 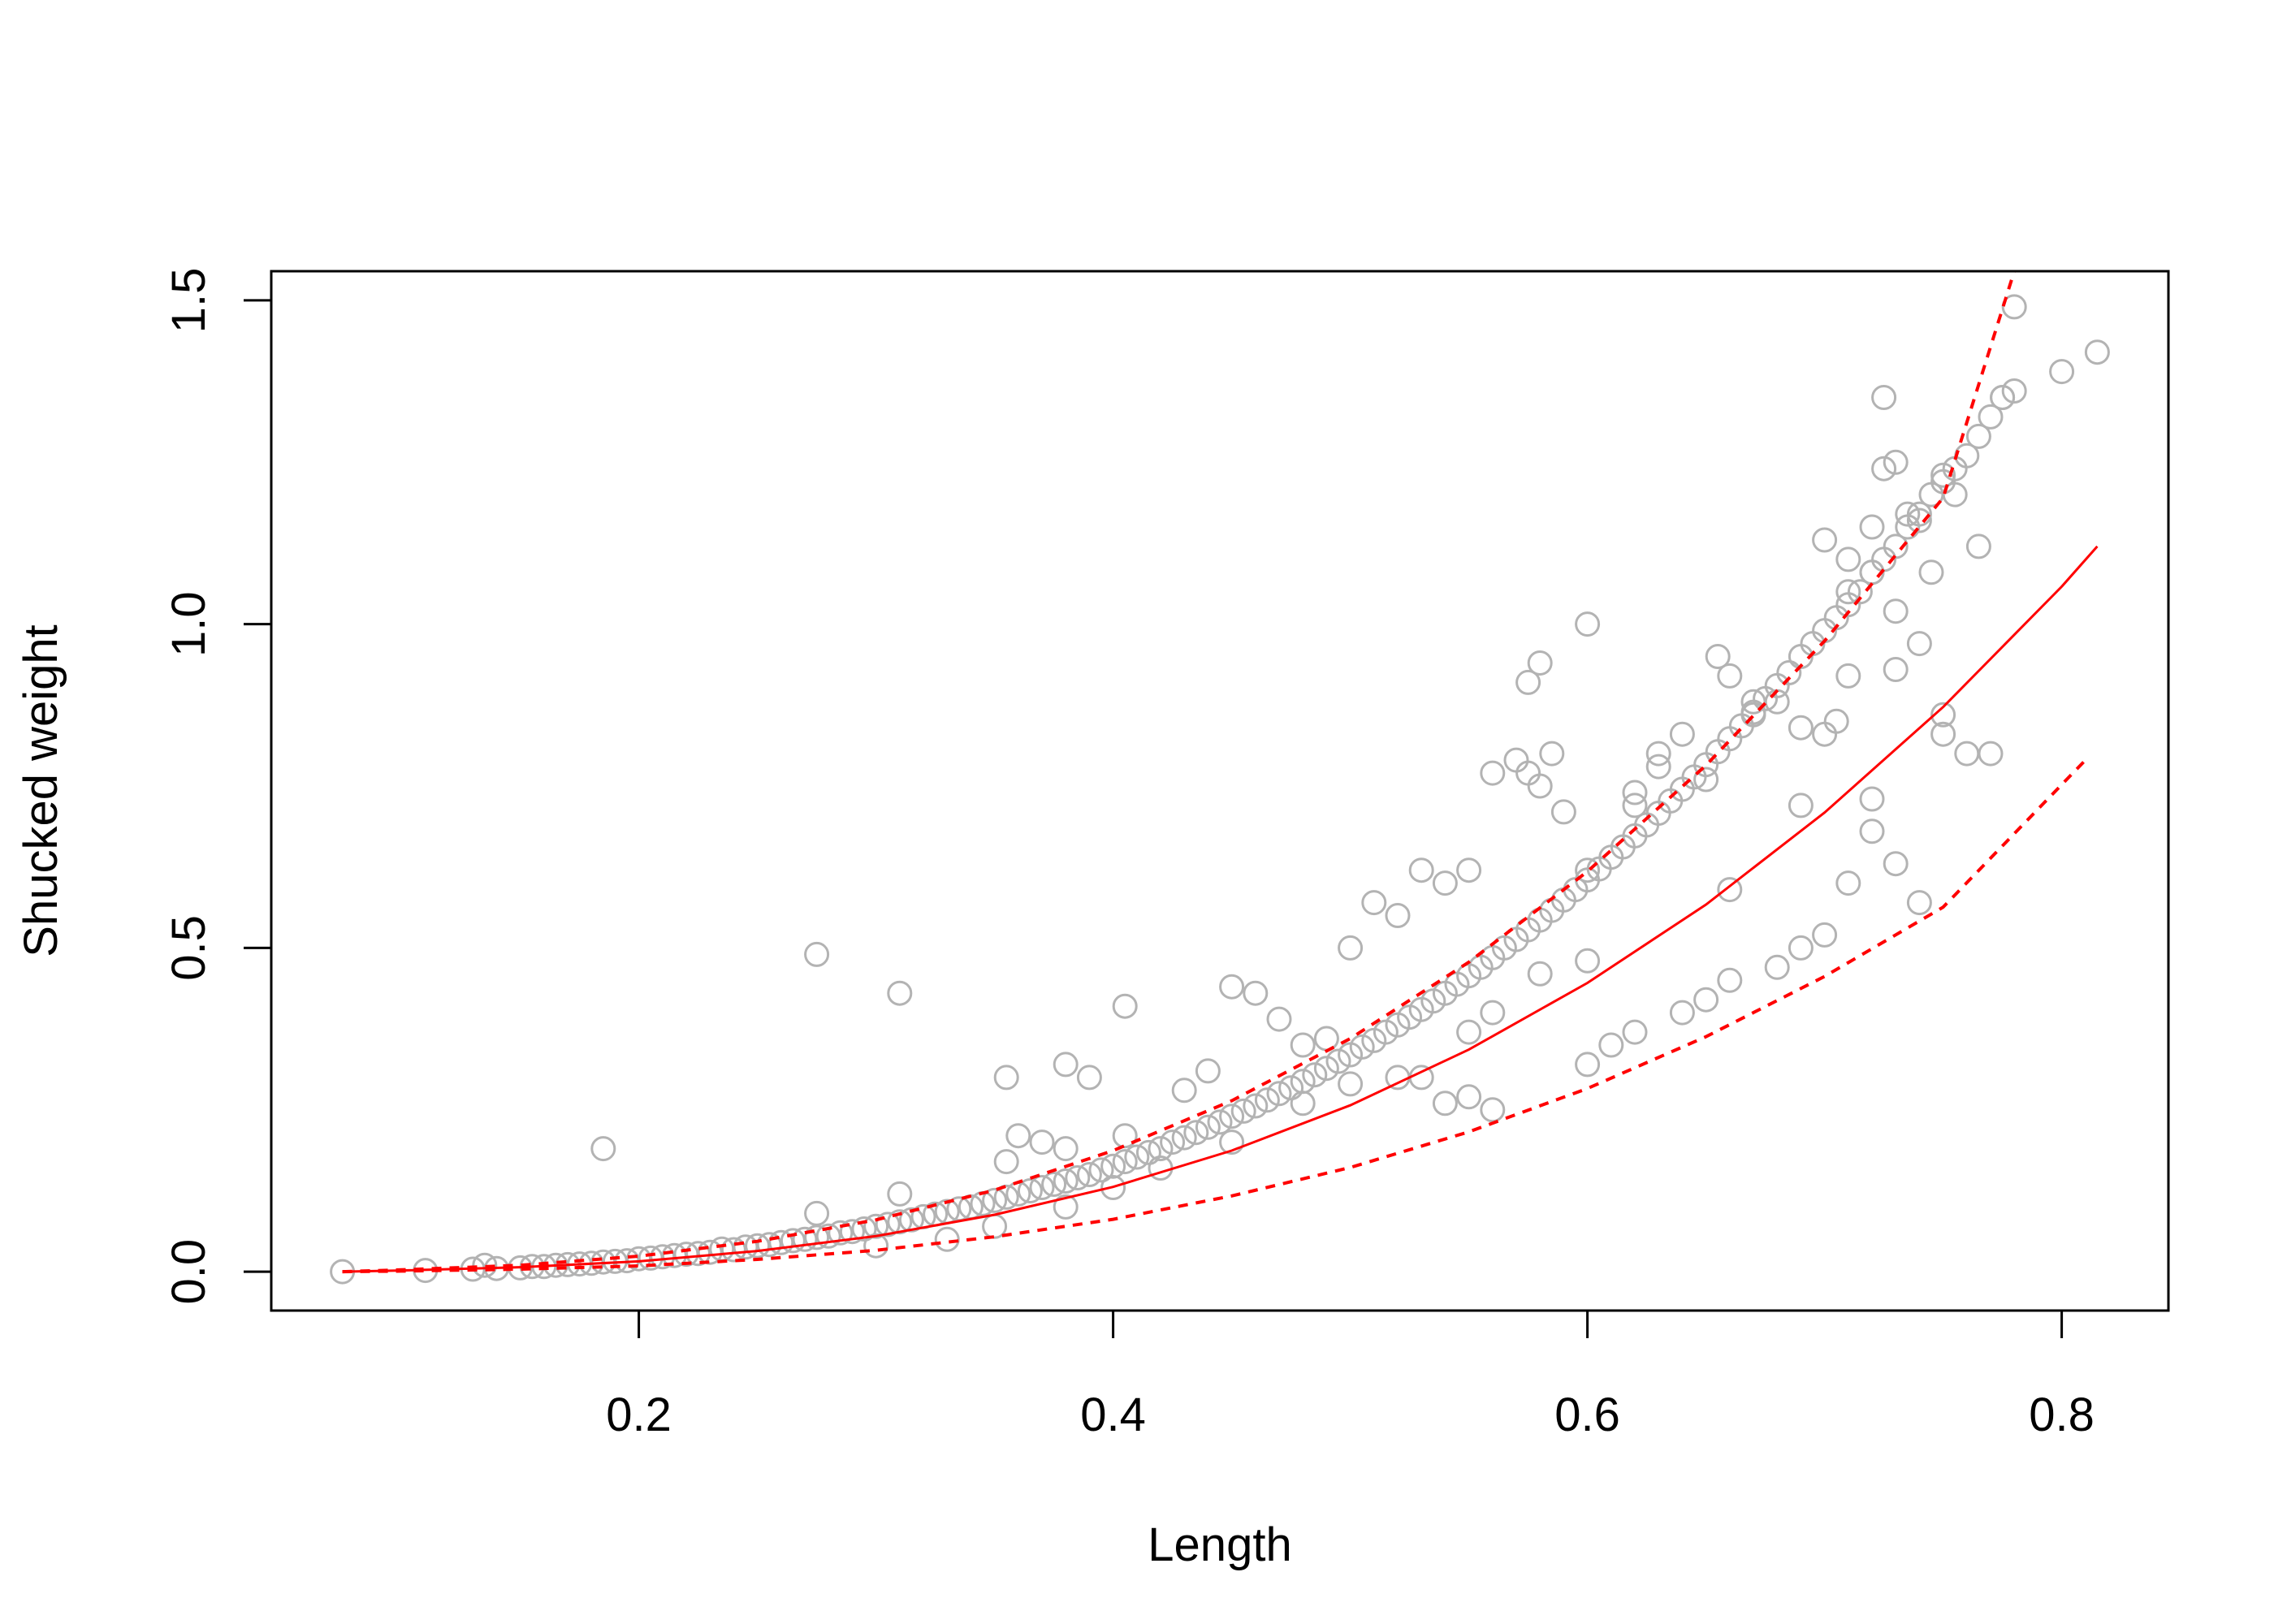 What do you see at coordinates (217, 786) in the screenshot?
I see `y-axis: 0.0 0.5 1.0 1.5` at bounding box center [217, 786].